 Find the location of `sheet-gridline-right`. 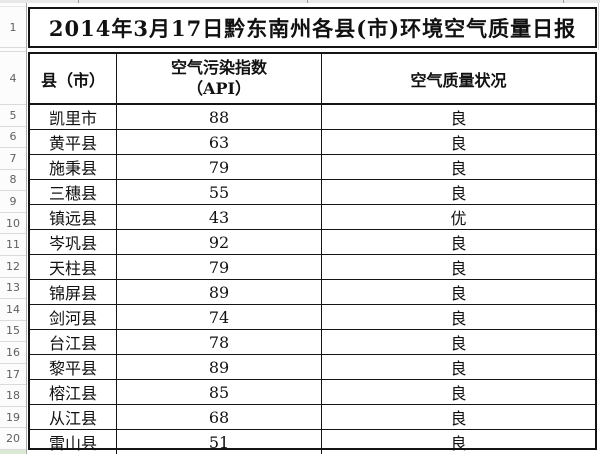

sheet-gridline-right is located at coordinates (598, 26).